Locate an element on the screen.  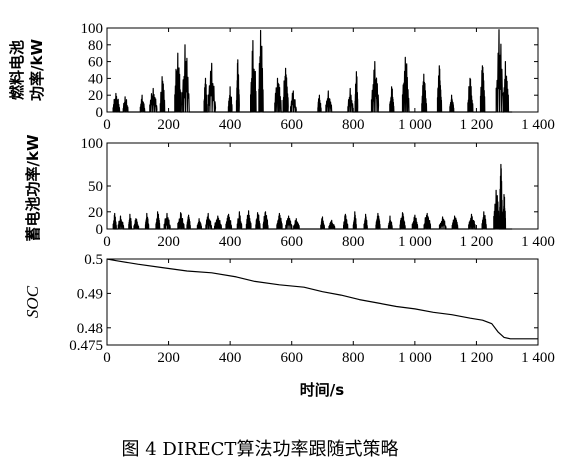
fuel-cell-power-trace is located at coordinates (312, 71).